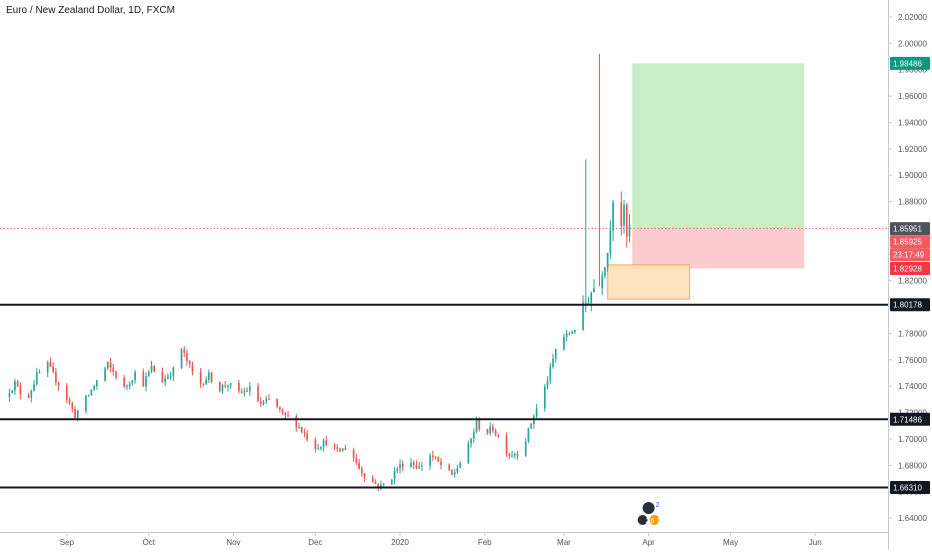 This screenshot has height=555, width=932. Describe the element at coordinates (910, 255) in the screenshot. I see `bar-countdown-tag` at that location.